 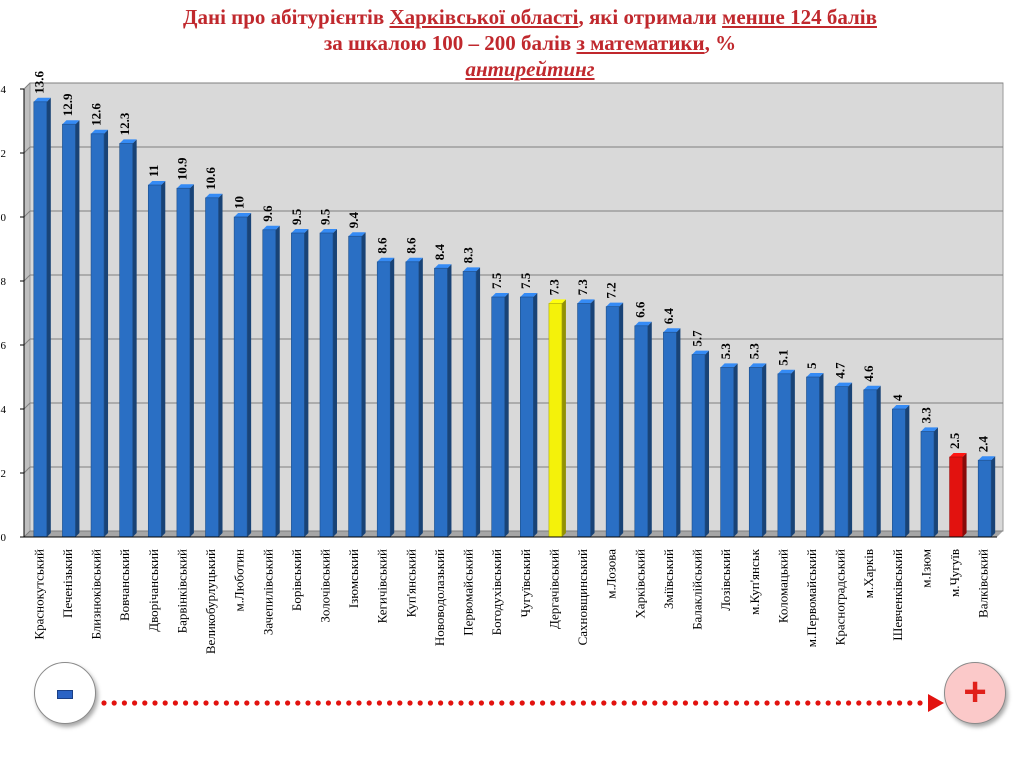 What do you see at coordinates (324, 586) in the screenshot?
I see `x-tick-label: Золочівський` at bounding box center [324, 586].